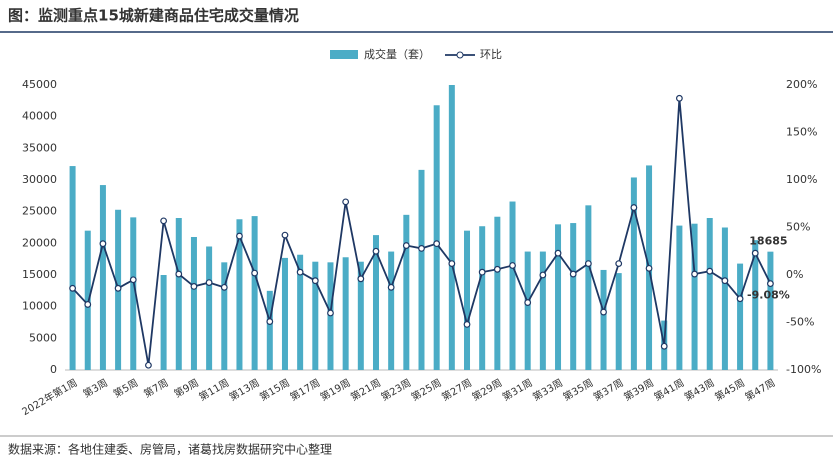 The height and width of the screenshot is (465, 833). I want to click on x-tick-label: 第37周, so click(608, 390).